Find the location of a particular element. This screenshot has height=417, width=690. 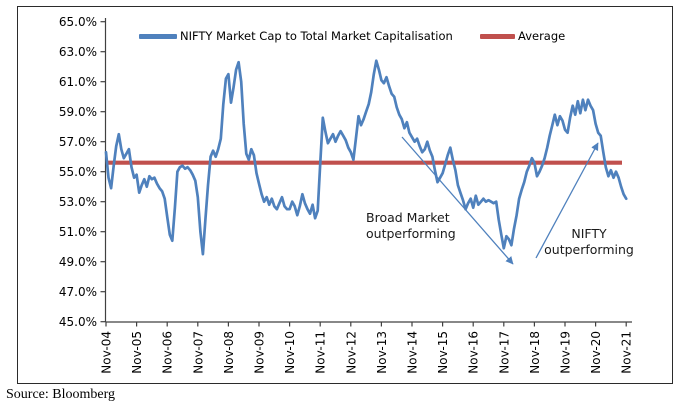

source-note: Source: Bloomberg is located at coordinates (61, 394).